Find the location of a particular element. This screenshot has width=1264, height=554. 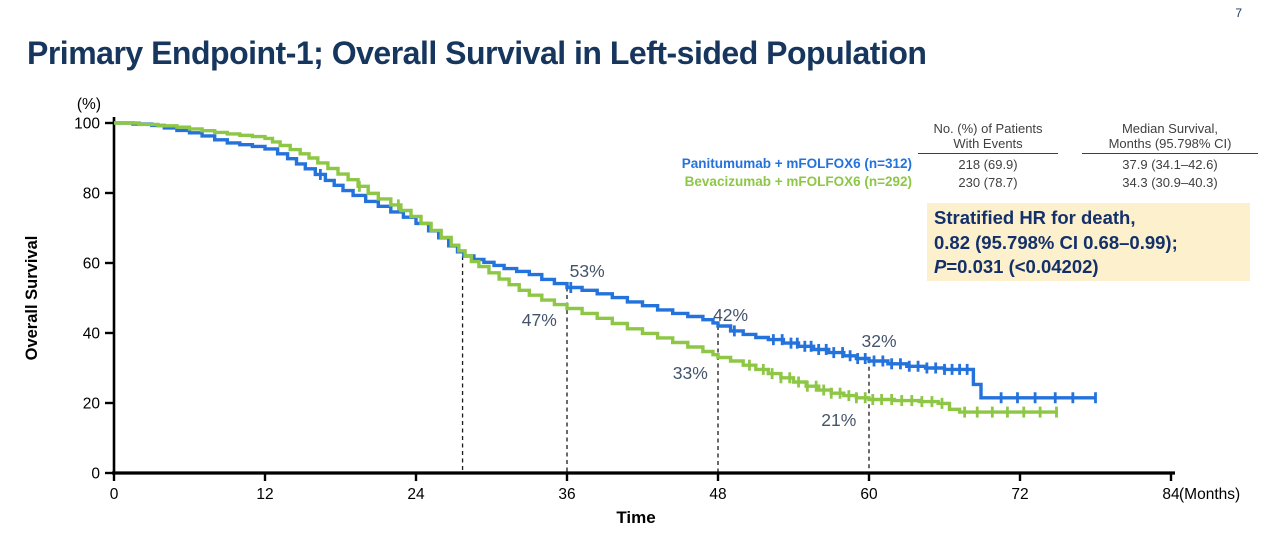

x-axis-tick-label: 84 is located at coordinates (1171, 494).